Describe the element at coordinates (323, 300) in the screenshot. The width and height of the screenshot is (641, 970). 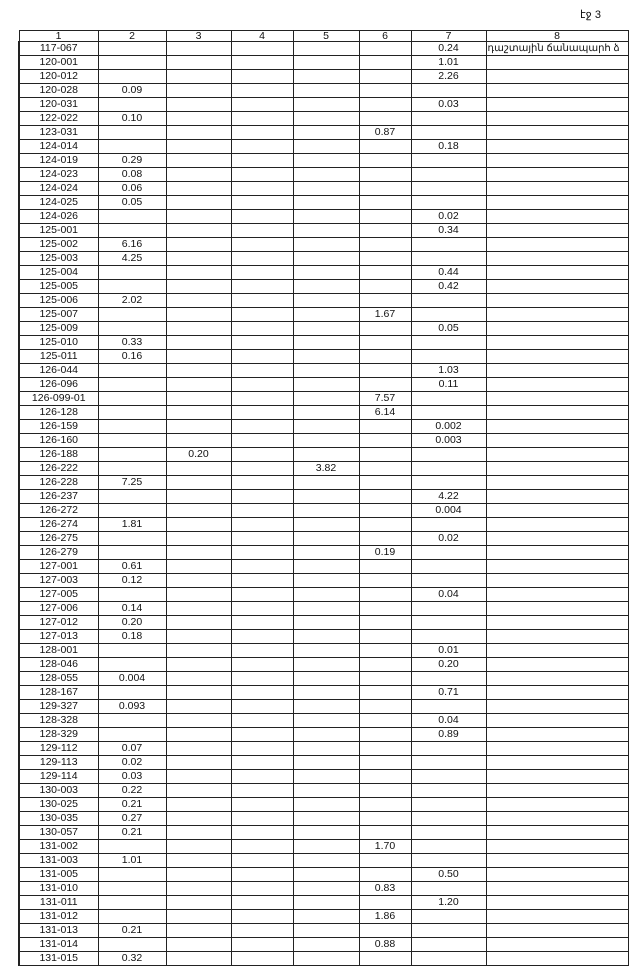
I see `table-row: 125-006 2.02` at that location.